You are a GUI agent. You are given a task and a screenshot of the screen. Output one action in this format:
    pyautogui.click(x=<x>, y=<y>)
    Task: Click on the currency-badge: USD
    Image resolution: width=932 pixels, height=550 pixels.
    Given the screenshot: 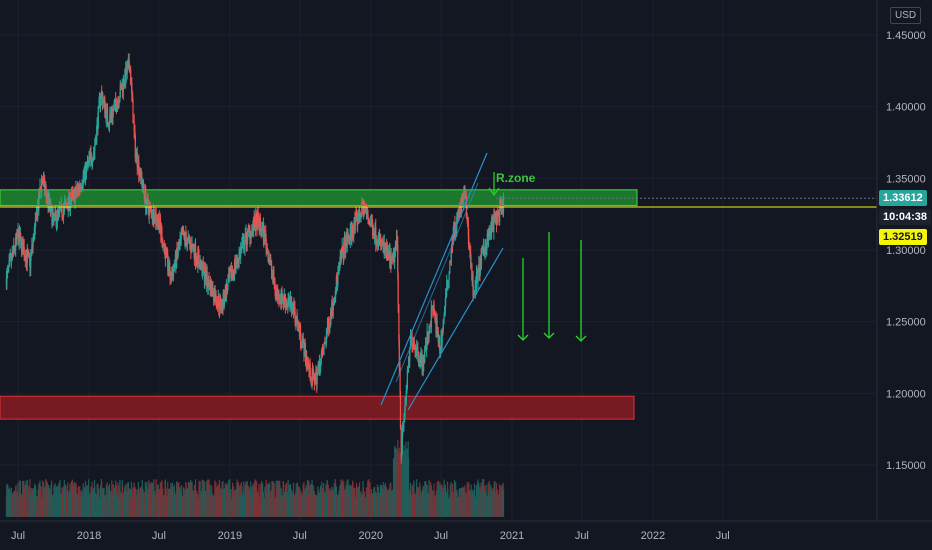 What is the action you would take?
    pyautogui.click(x=906, y=15)
    